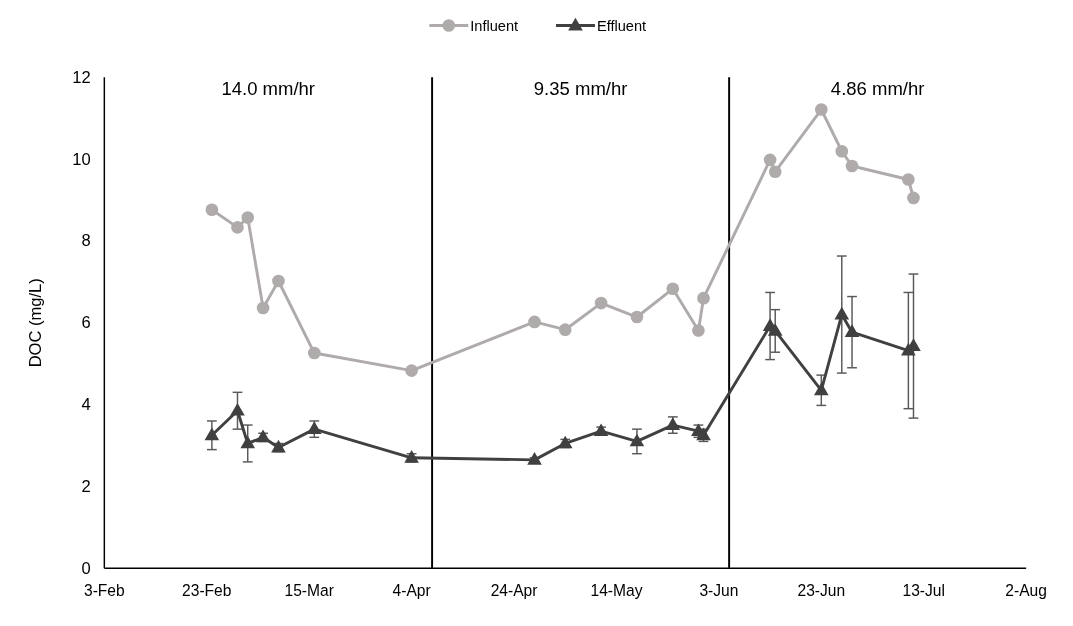 The height and width of the screenshot is (626, 1073). I want to click on y-tick-label: 10, so click(81, 159).